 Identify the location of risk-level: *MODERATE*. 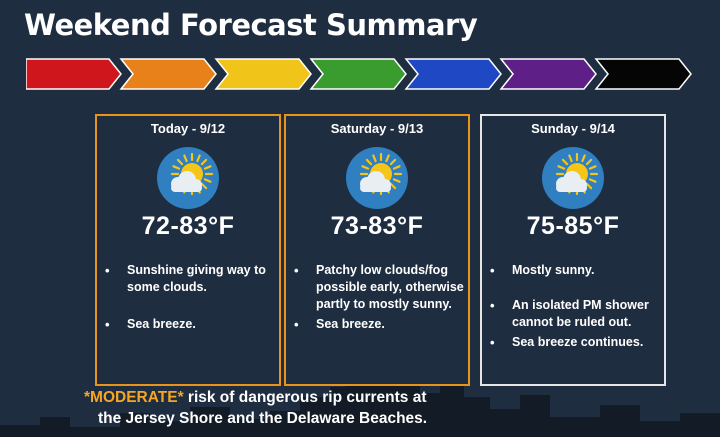
(134, 397).